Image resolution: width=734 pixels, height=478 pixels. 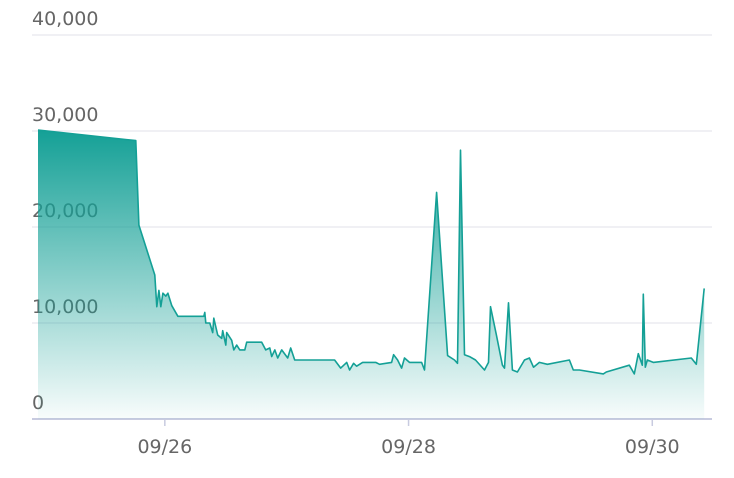 What do you see at coordinates (652, 447) in the screenshot?
I see `x-tick-label: 09/30` at bounding box center [652, 447].